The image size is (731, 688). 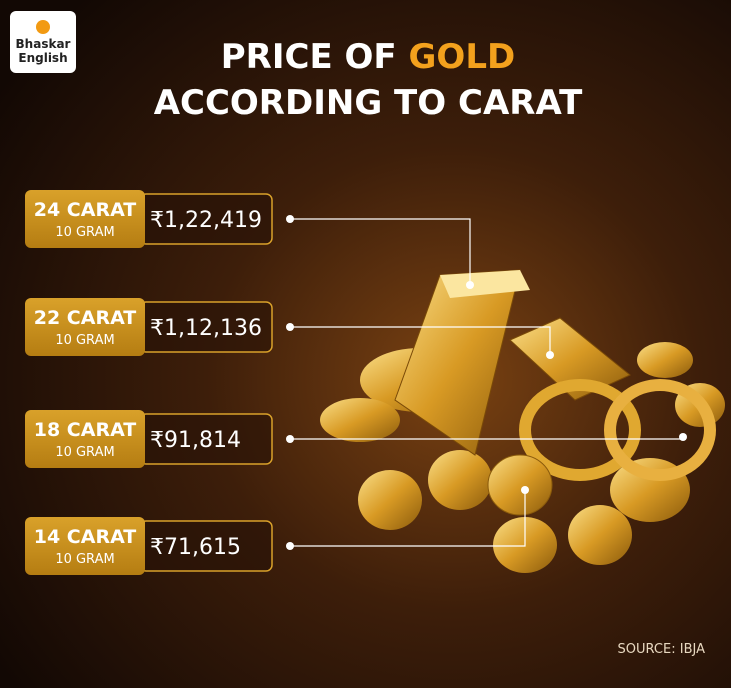 I want to click on logo-icon, so click(x=43, y=27).